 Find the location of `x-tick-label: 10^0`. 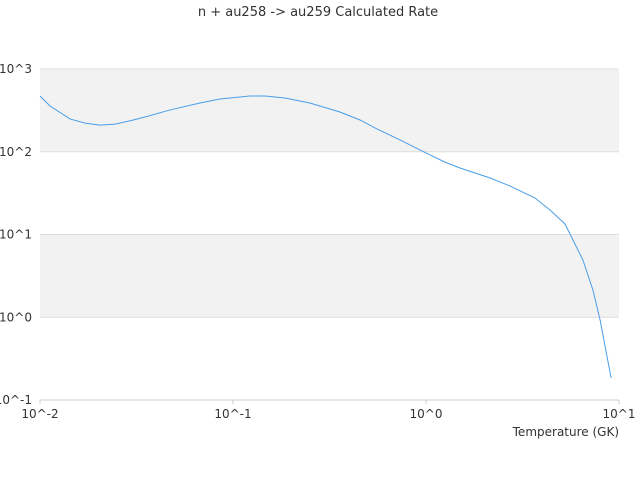

x-tick-label: 10^0 is located at coordinates (426, 414).